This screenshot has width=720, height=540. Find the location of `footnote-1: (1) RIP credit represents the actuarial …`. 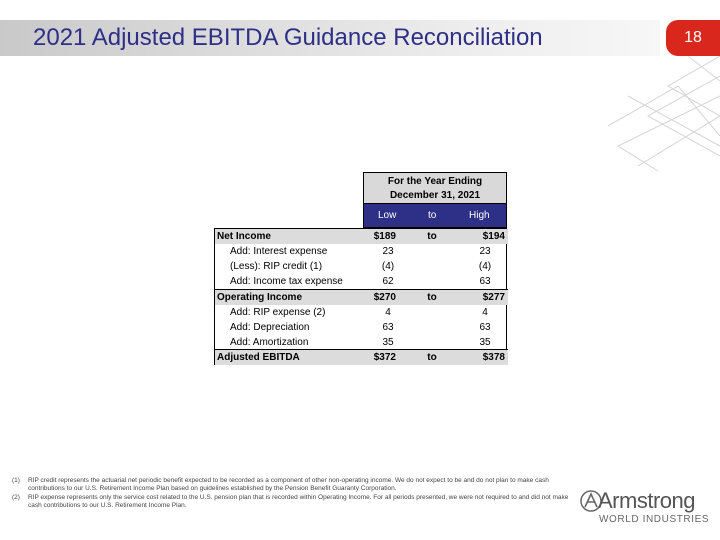

footnote-1: (1) RIP credit represents the actuarial … is located at coordinates (294, 485).